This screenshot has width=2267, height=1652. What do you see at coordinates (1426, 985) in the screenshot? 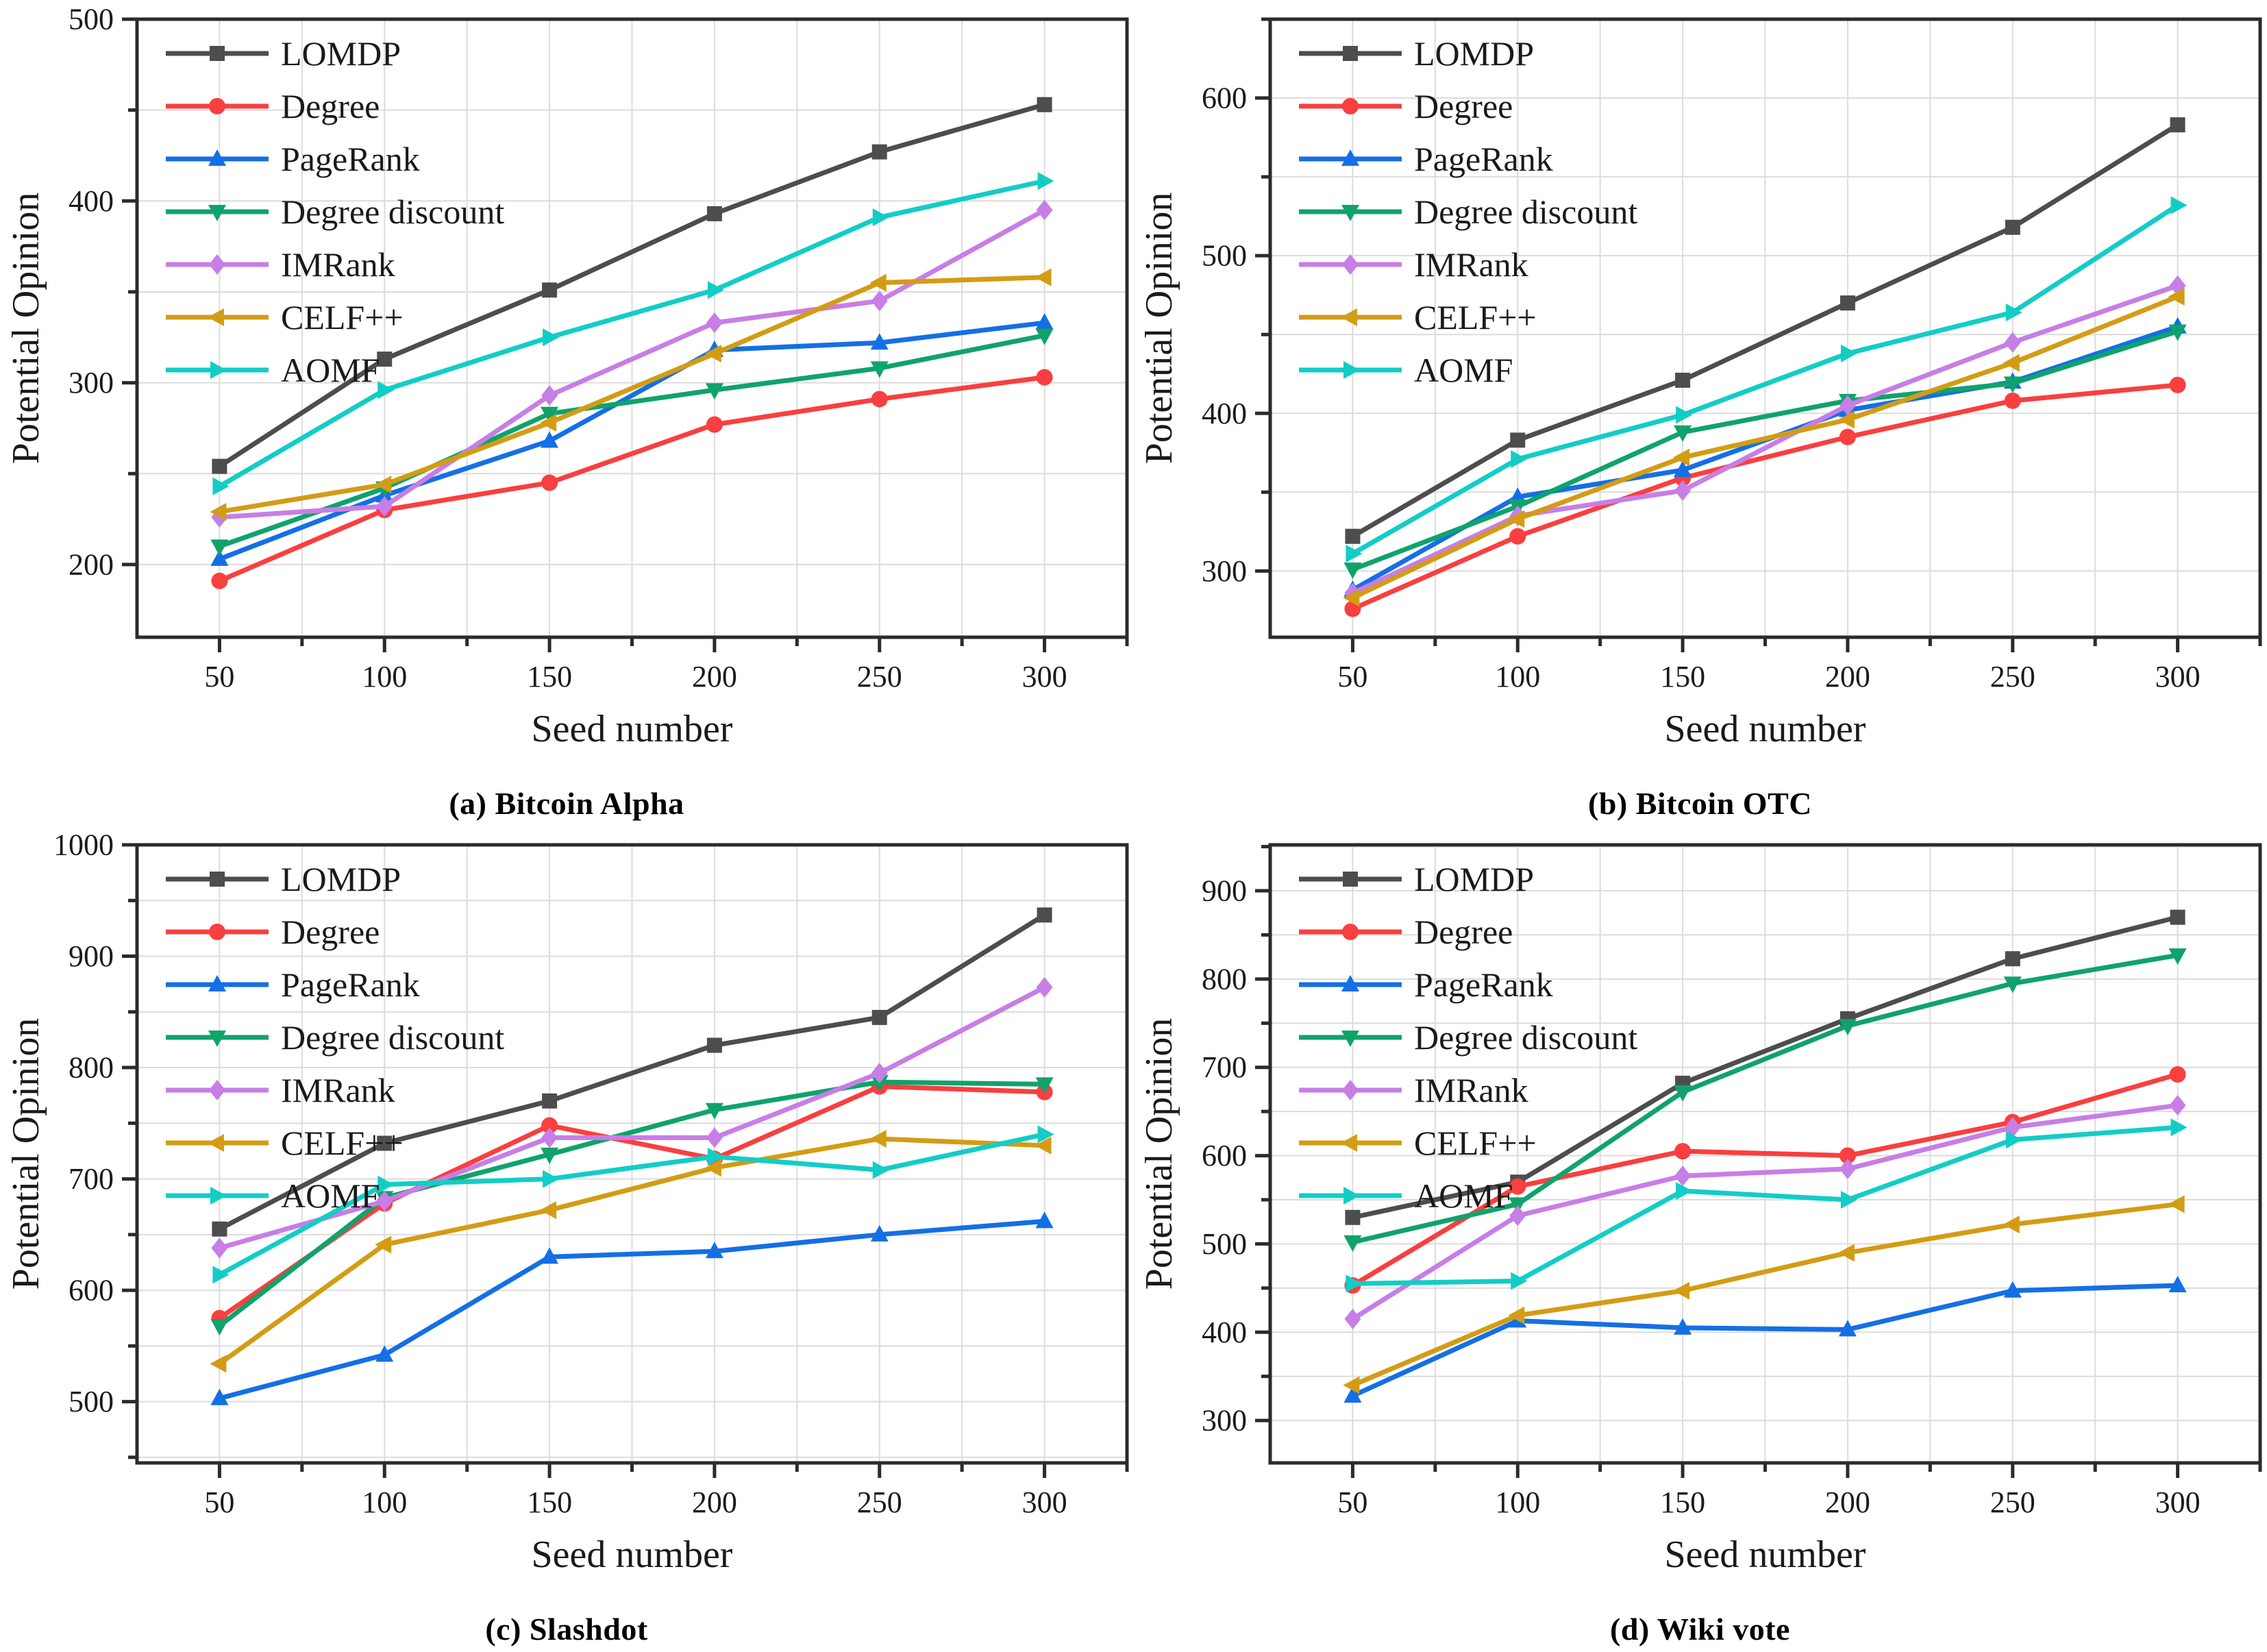
I see `legend-entry-PageRank: PageRank` at bounding box center [1426, 985].